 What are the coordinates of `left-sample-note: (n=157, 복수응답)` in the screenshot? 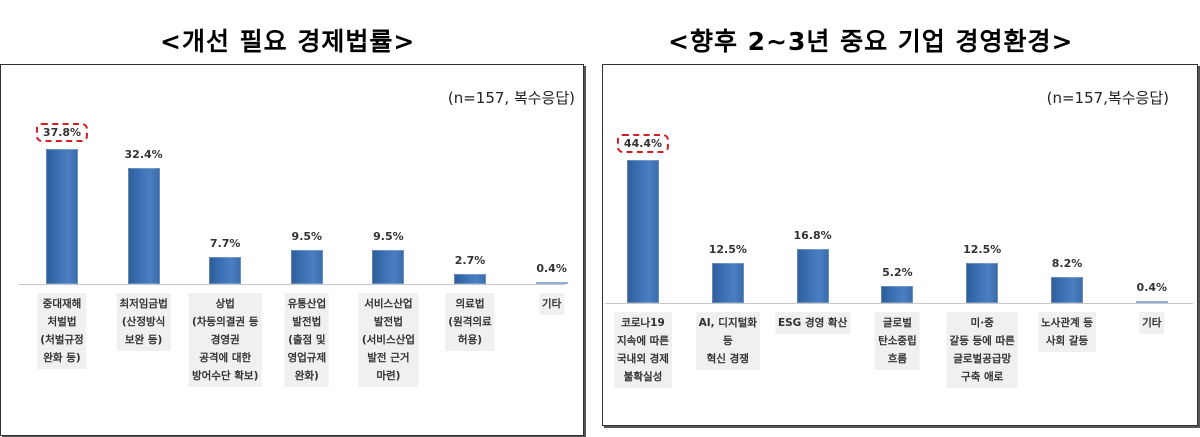 It's located at (511, 98).